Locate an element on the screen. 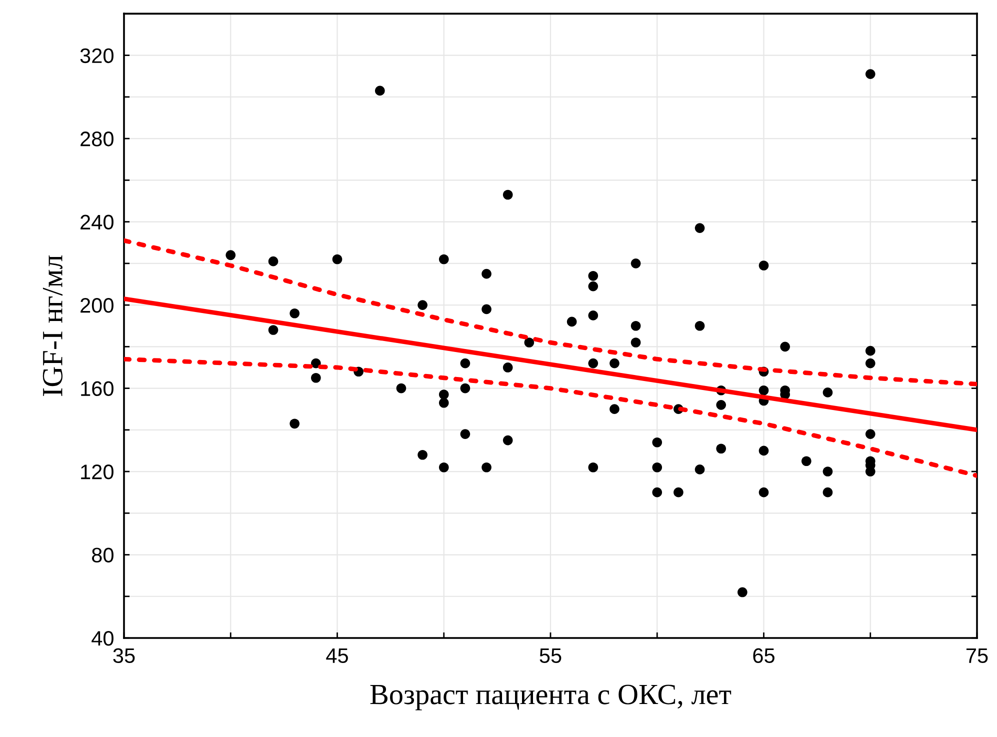  y-tick-label: 160 is located at coordinates (97, 388).